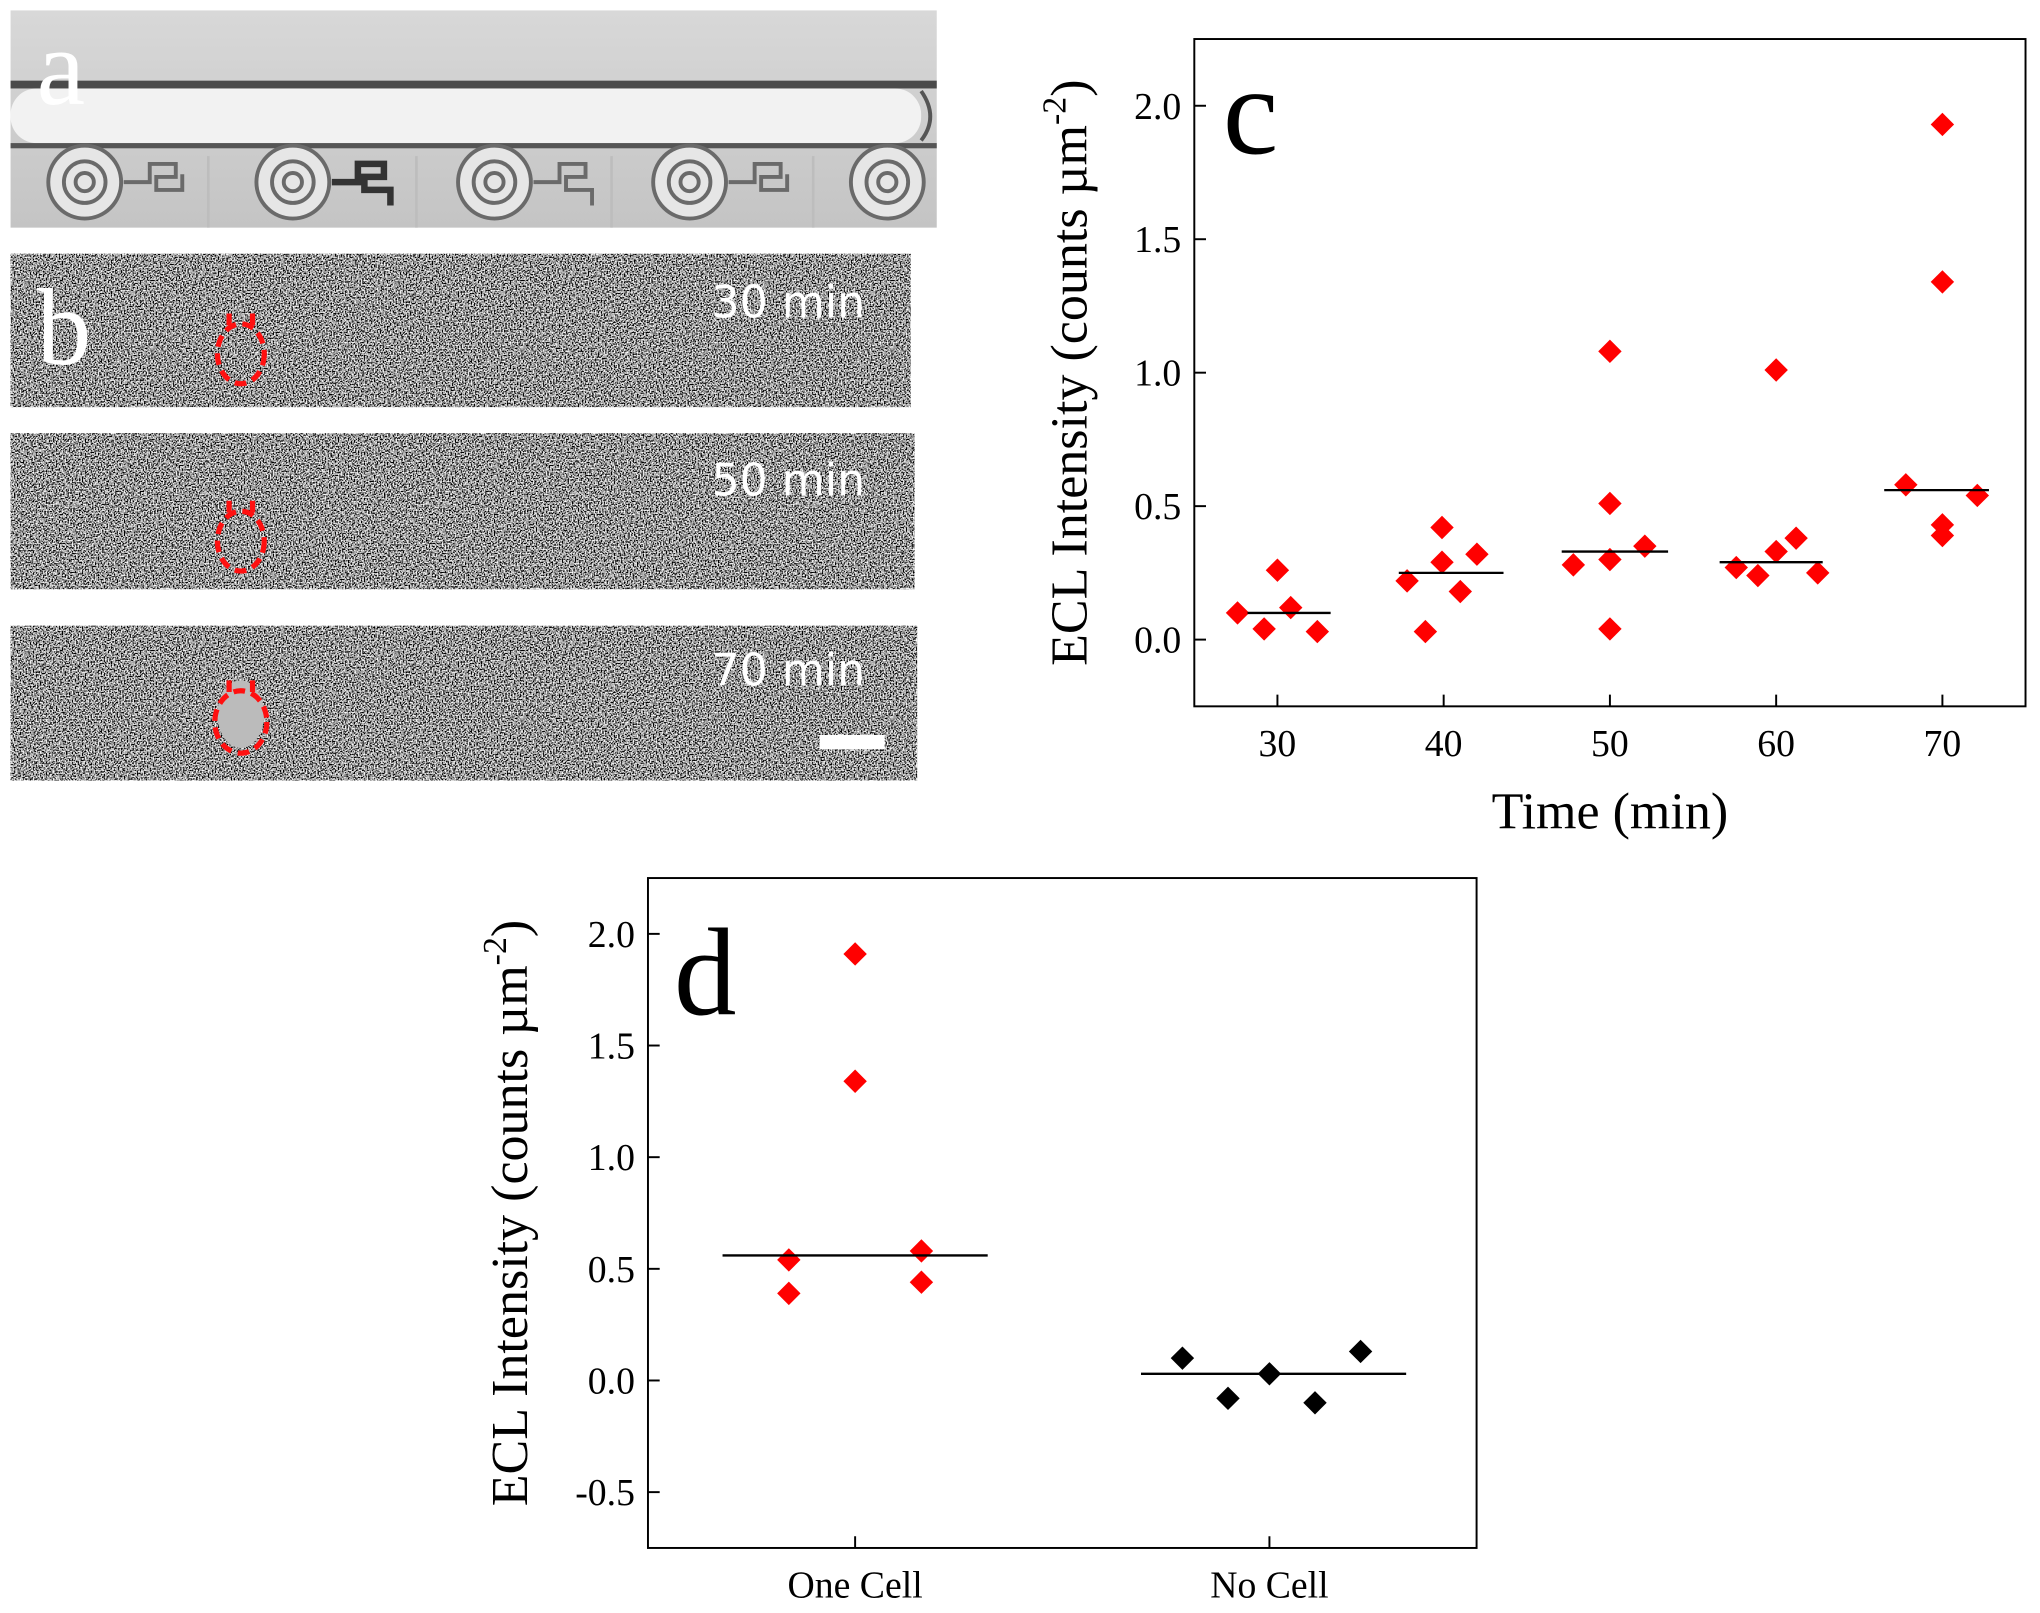 Image resolution: width=2040 pixels, height=1613 pixels. What do you see at coordinates (466, 116) in the screenshot?
I see `channel` at bounding box center [466, 116].